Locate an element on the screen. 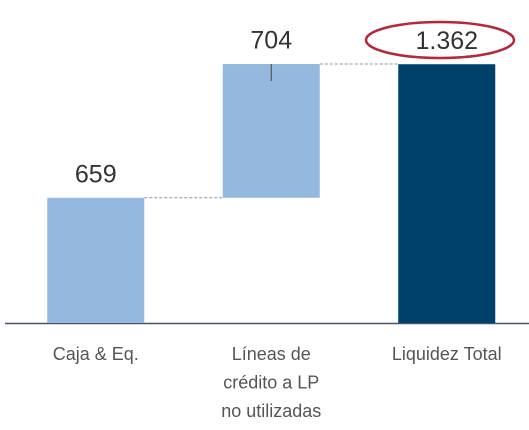 This screenshot has width=529, height=430. x-tick-label: Caja & Eq. is located at coordinates (96, 354).